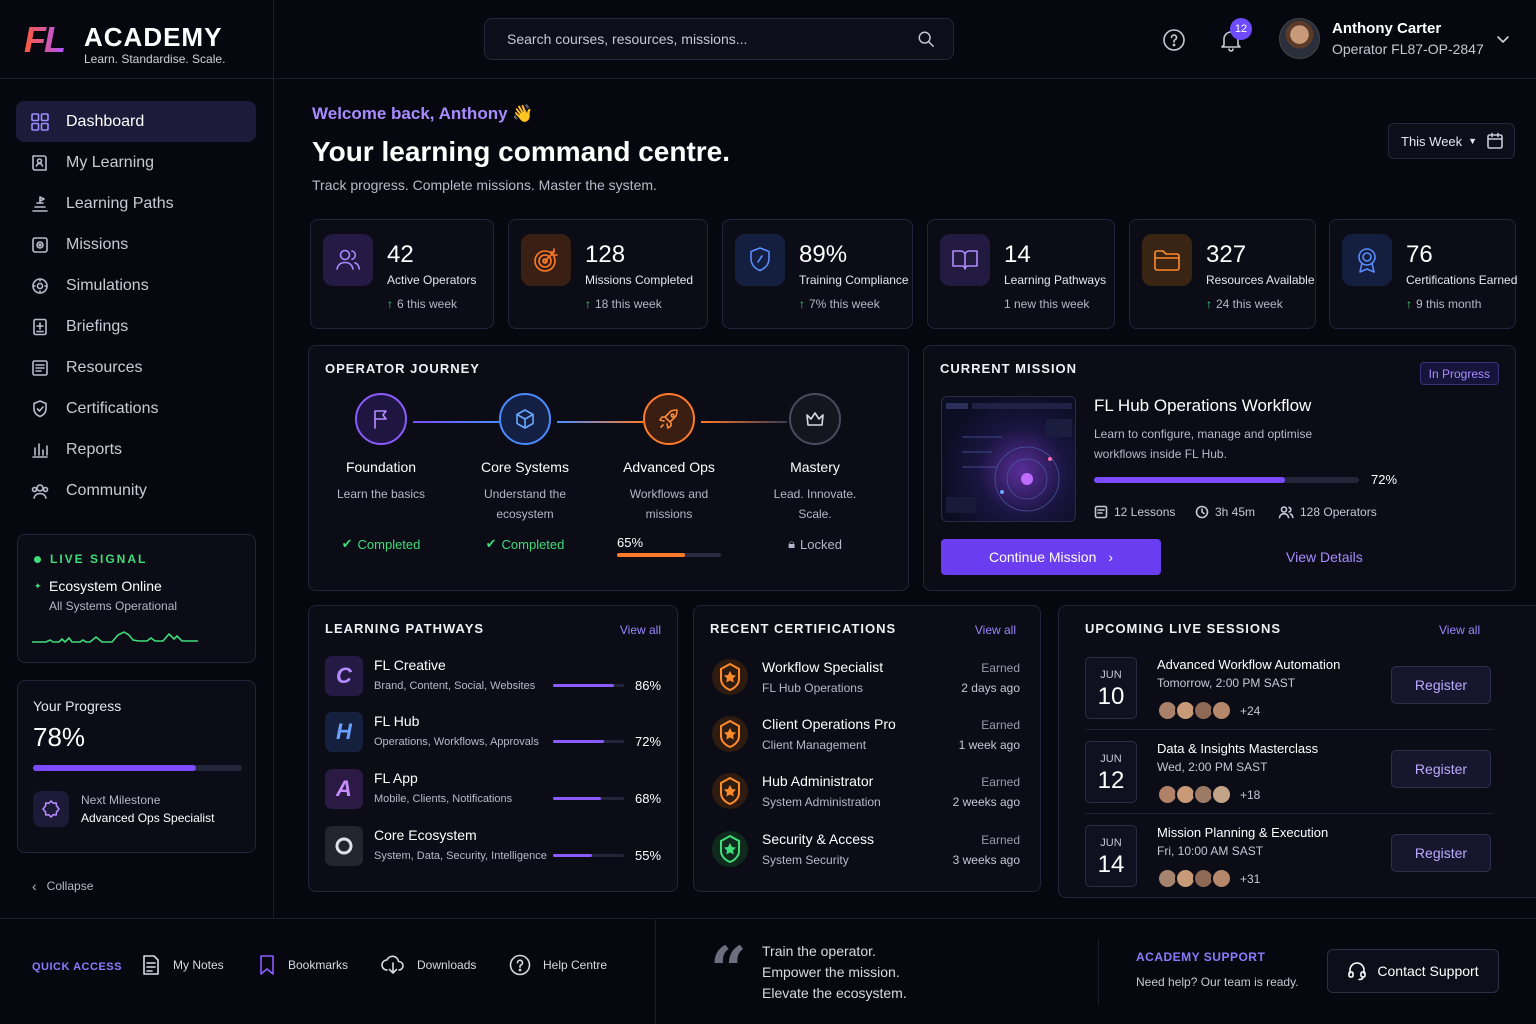 Image resolution: width=1536 pixels, height=1024 pixels. What do you see at coordinates (136, 408) in the screenshot?
I see `sidebar-item-certifications: Certifications` at bounding box center [136, 408].